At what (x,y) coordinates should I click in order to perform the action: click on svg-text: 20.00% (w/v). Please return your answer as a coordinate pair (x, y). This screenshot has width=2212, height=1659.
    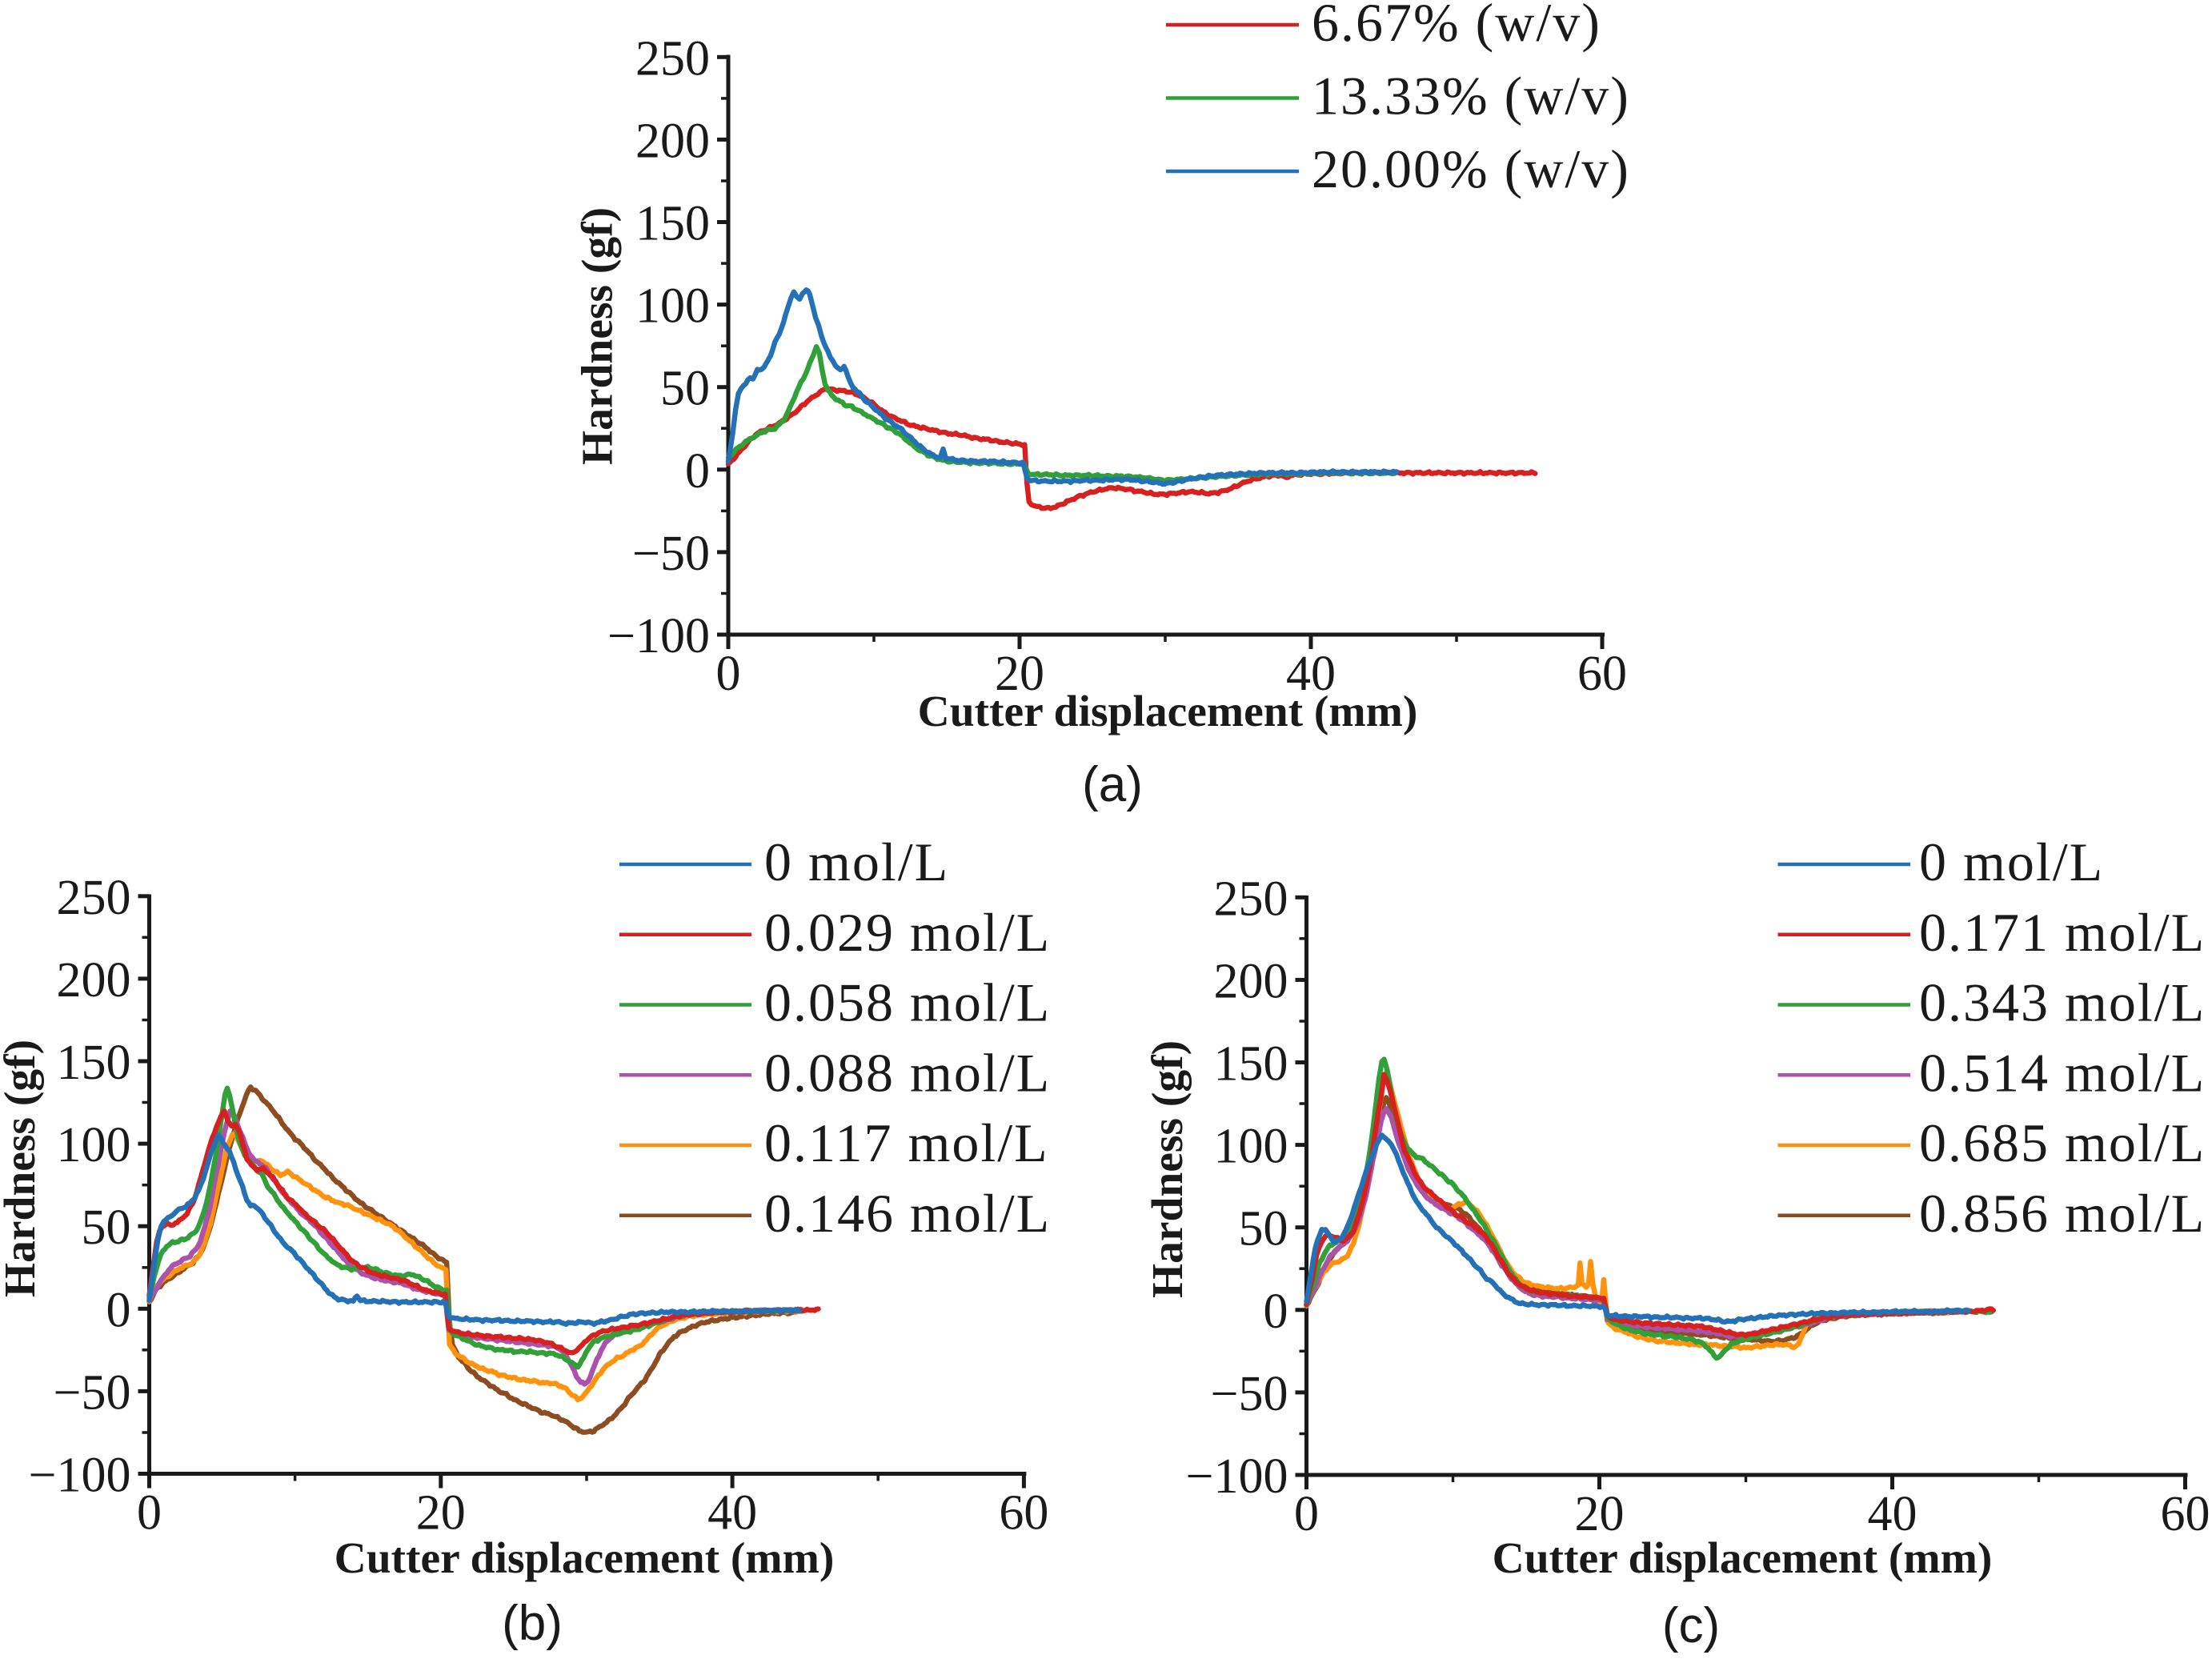
    Looking at the image, I should click on (1471, 168).